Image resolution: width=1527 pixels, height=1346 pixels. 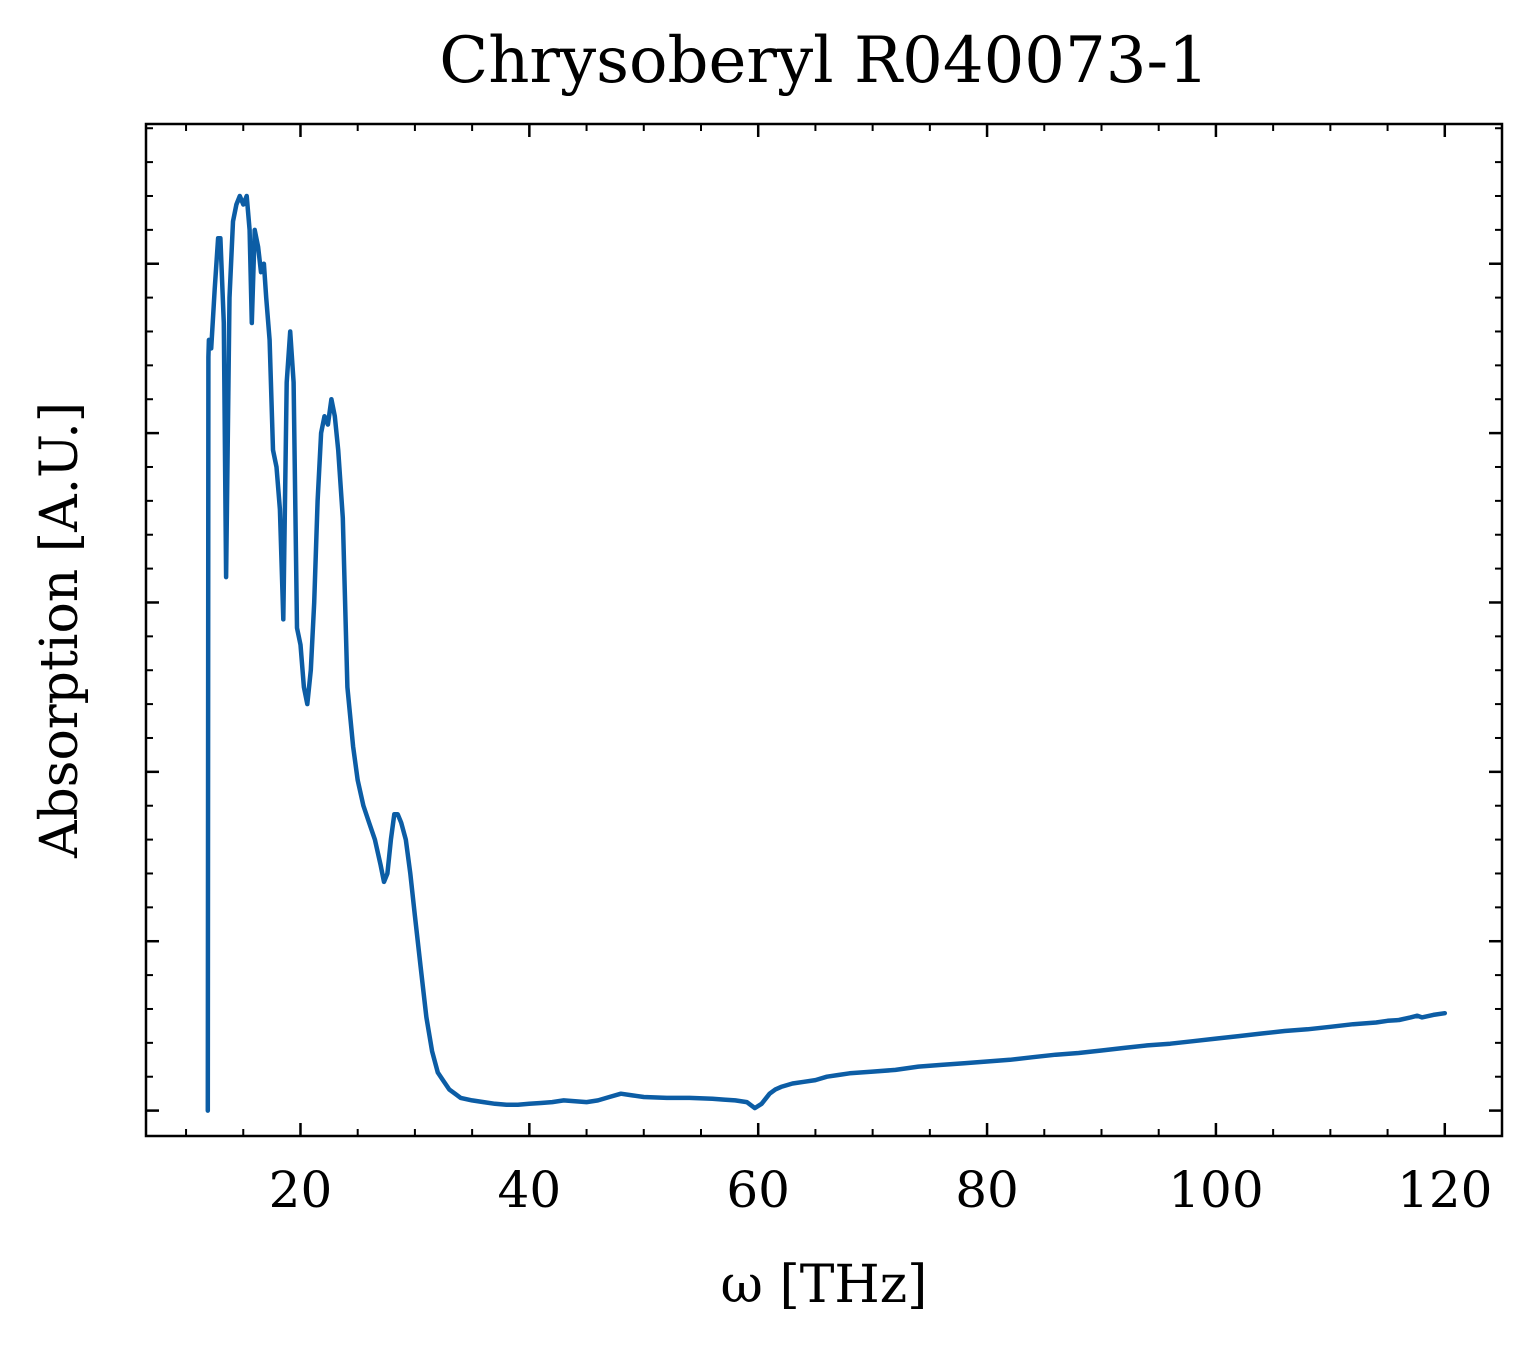 I want to click on x-tick-label: 20, so click(x=301, y=1190).